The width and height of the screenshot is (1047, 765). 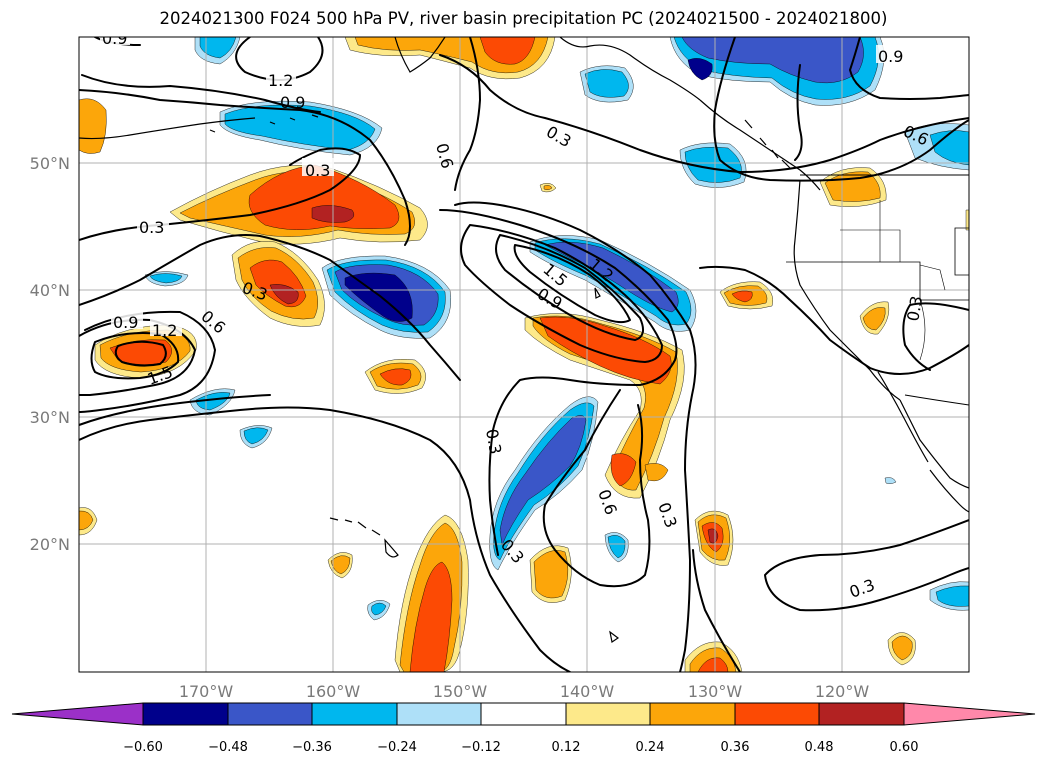 What do you see at coordinates (333, 691) in the screenshot?
I see `lon-tick-label: 160°W` at bounding box center [333, 691].